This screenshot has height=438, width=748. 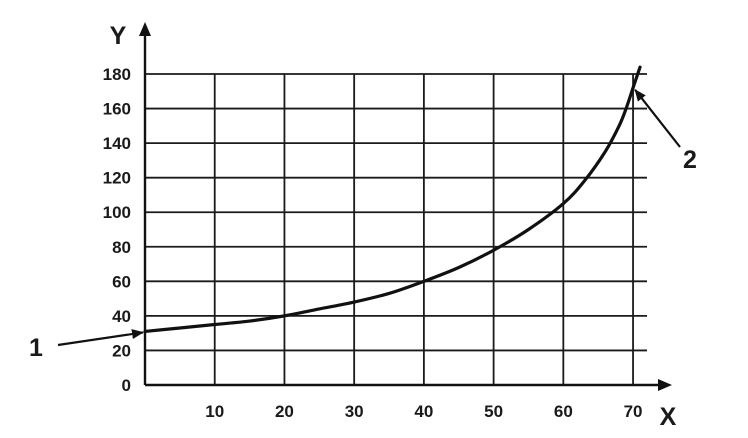 What do you see at coordinates (690, 160) in the screenshot?
I see `callout-label-2: 2` at bounding box center [690, 160].